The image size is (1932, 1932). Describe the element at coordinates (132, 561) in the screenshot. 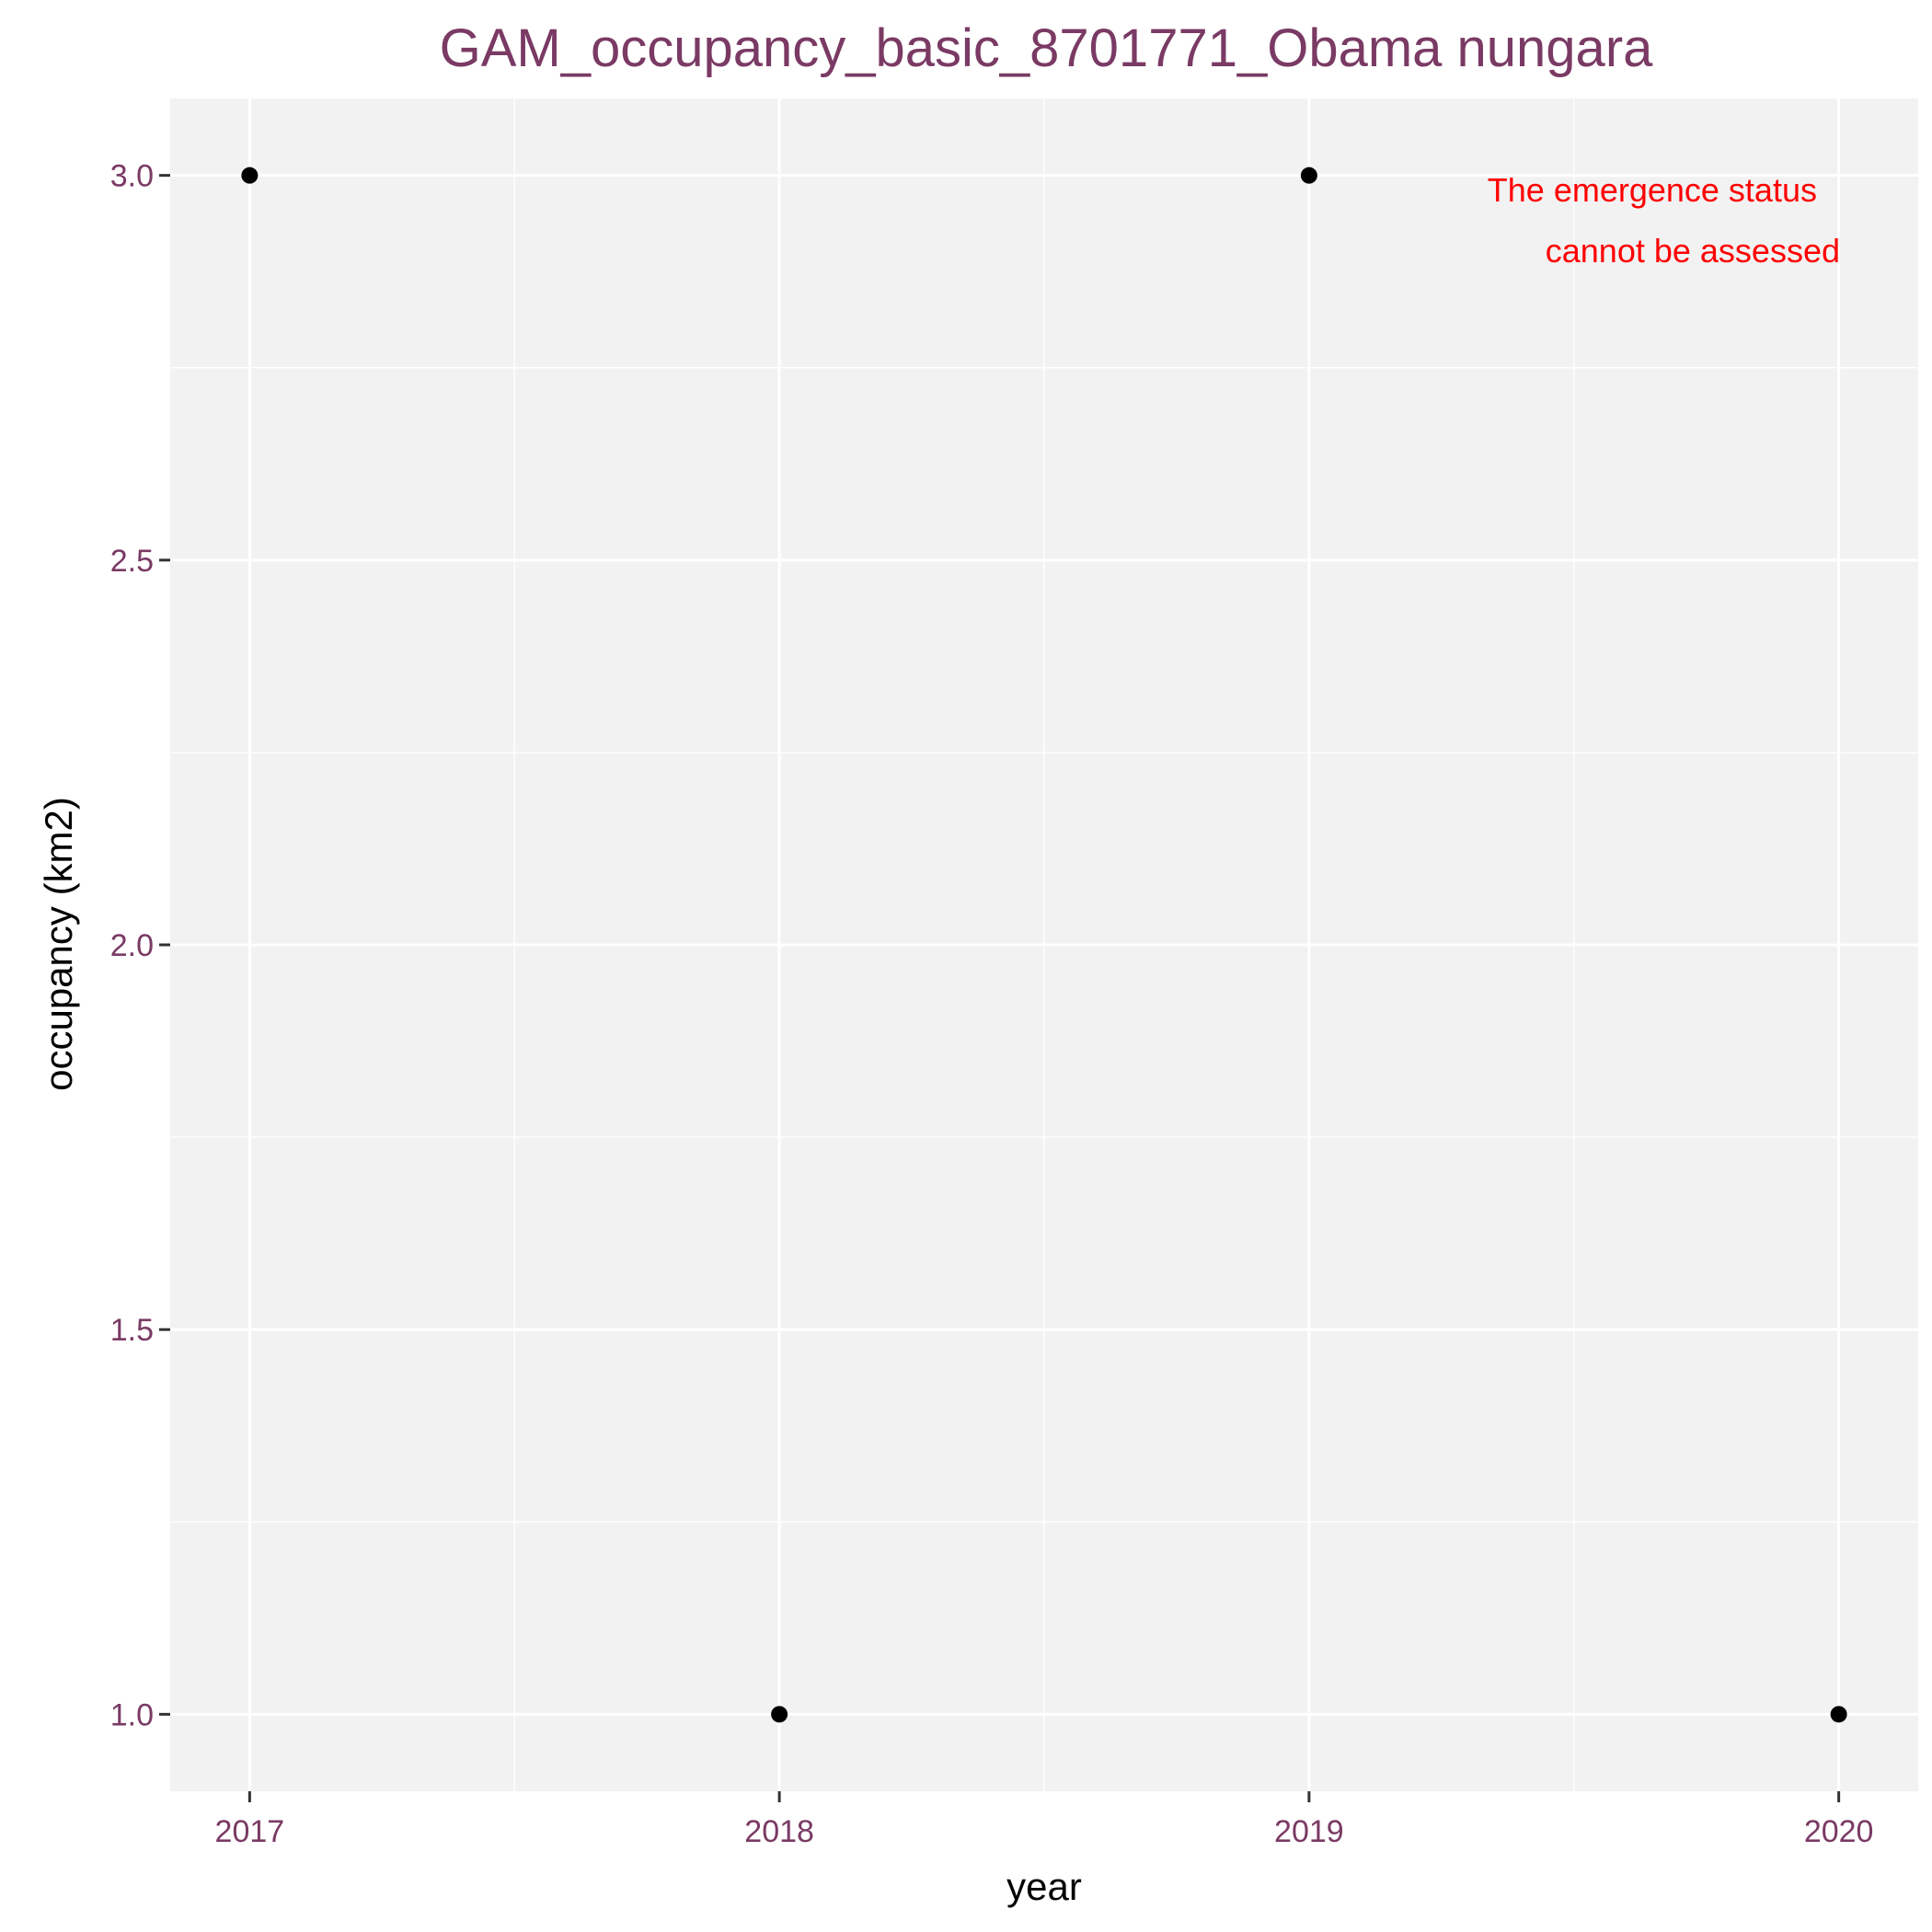

I see `y-tick-label: 2.5` at that location.